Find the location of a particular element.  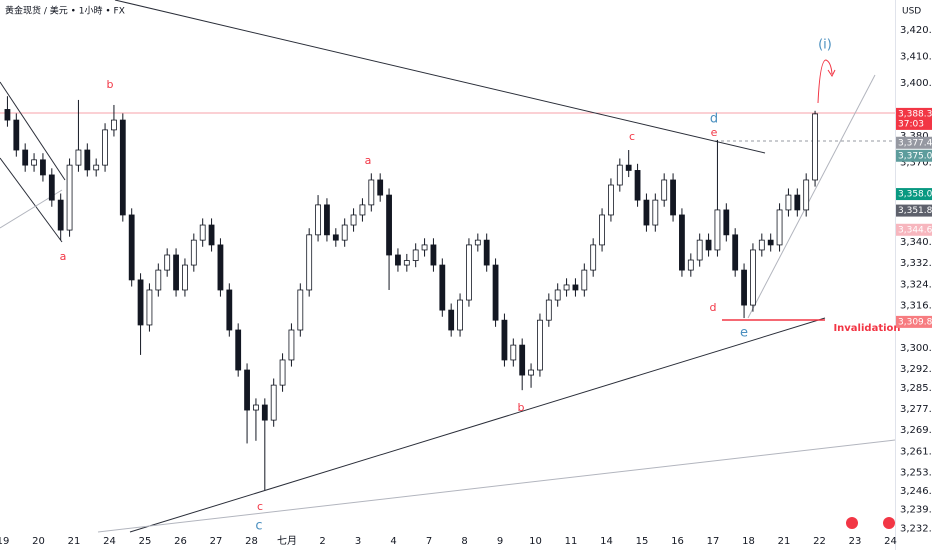

price-label: 3,388.33 is located at coordinates (915, 114).